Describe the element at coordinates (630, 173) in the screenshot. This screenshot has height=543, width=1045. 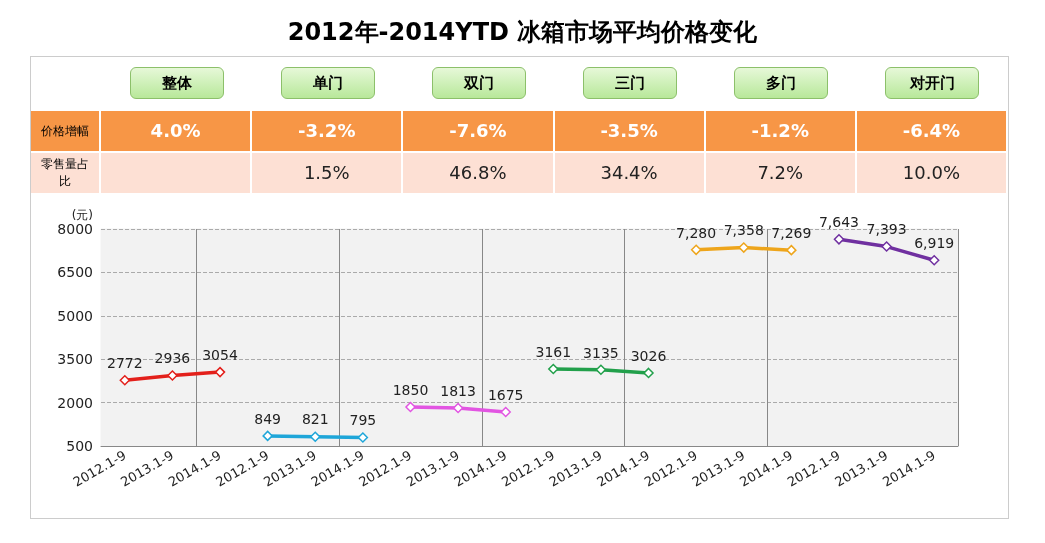
I see `data-label: 34.4%` at that location.